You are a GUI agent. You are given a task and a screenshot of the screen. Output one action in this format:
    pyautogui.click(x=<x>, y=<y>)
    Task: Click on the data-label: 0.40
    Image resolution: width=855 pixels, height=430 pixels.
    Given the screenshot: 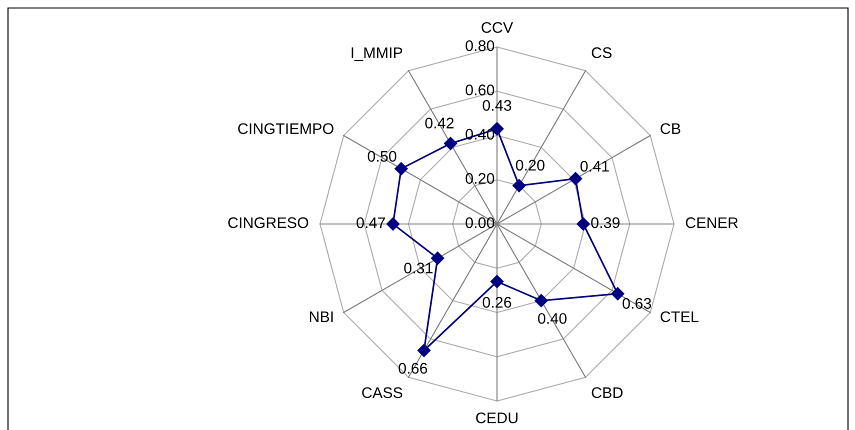 What is the action you would take?
    pyautogui.click(x=552, y=318)
    